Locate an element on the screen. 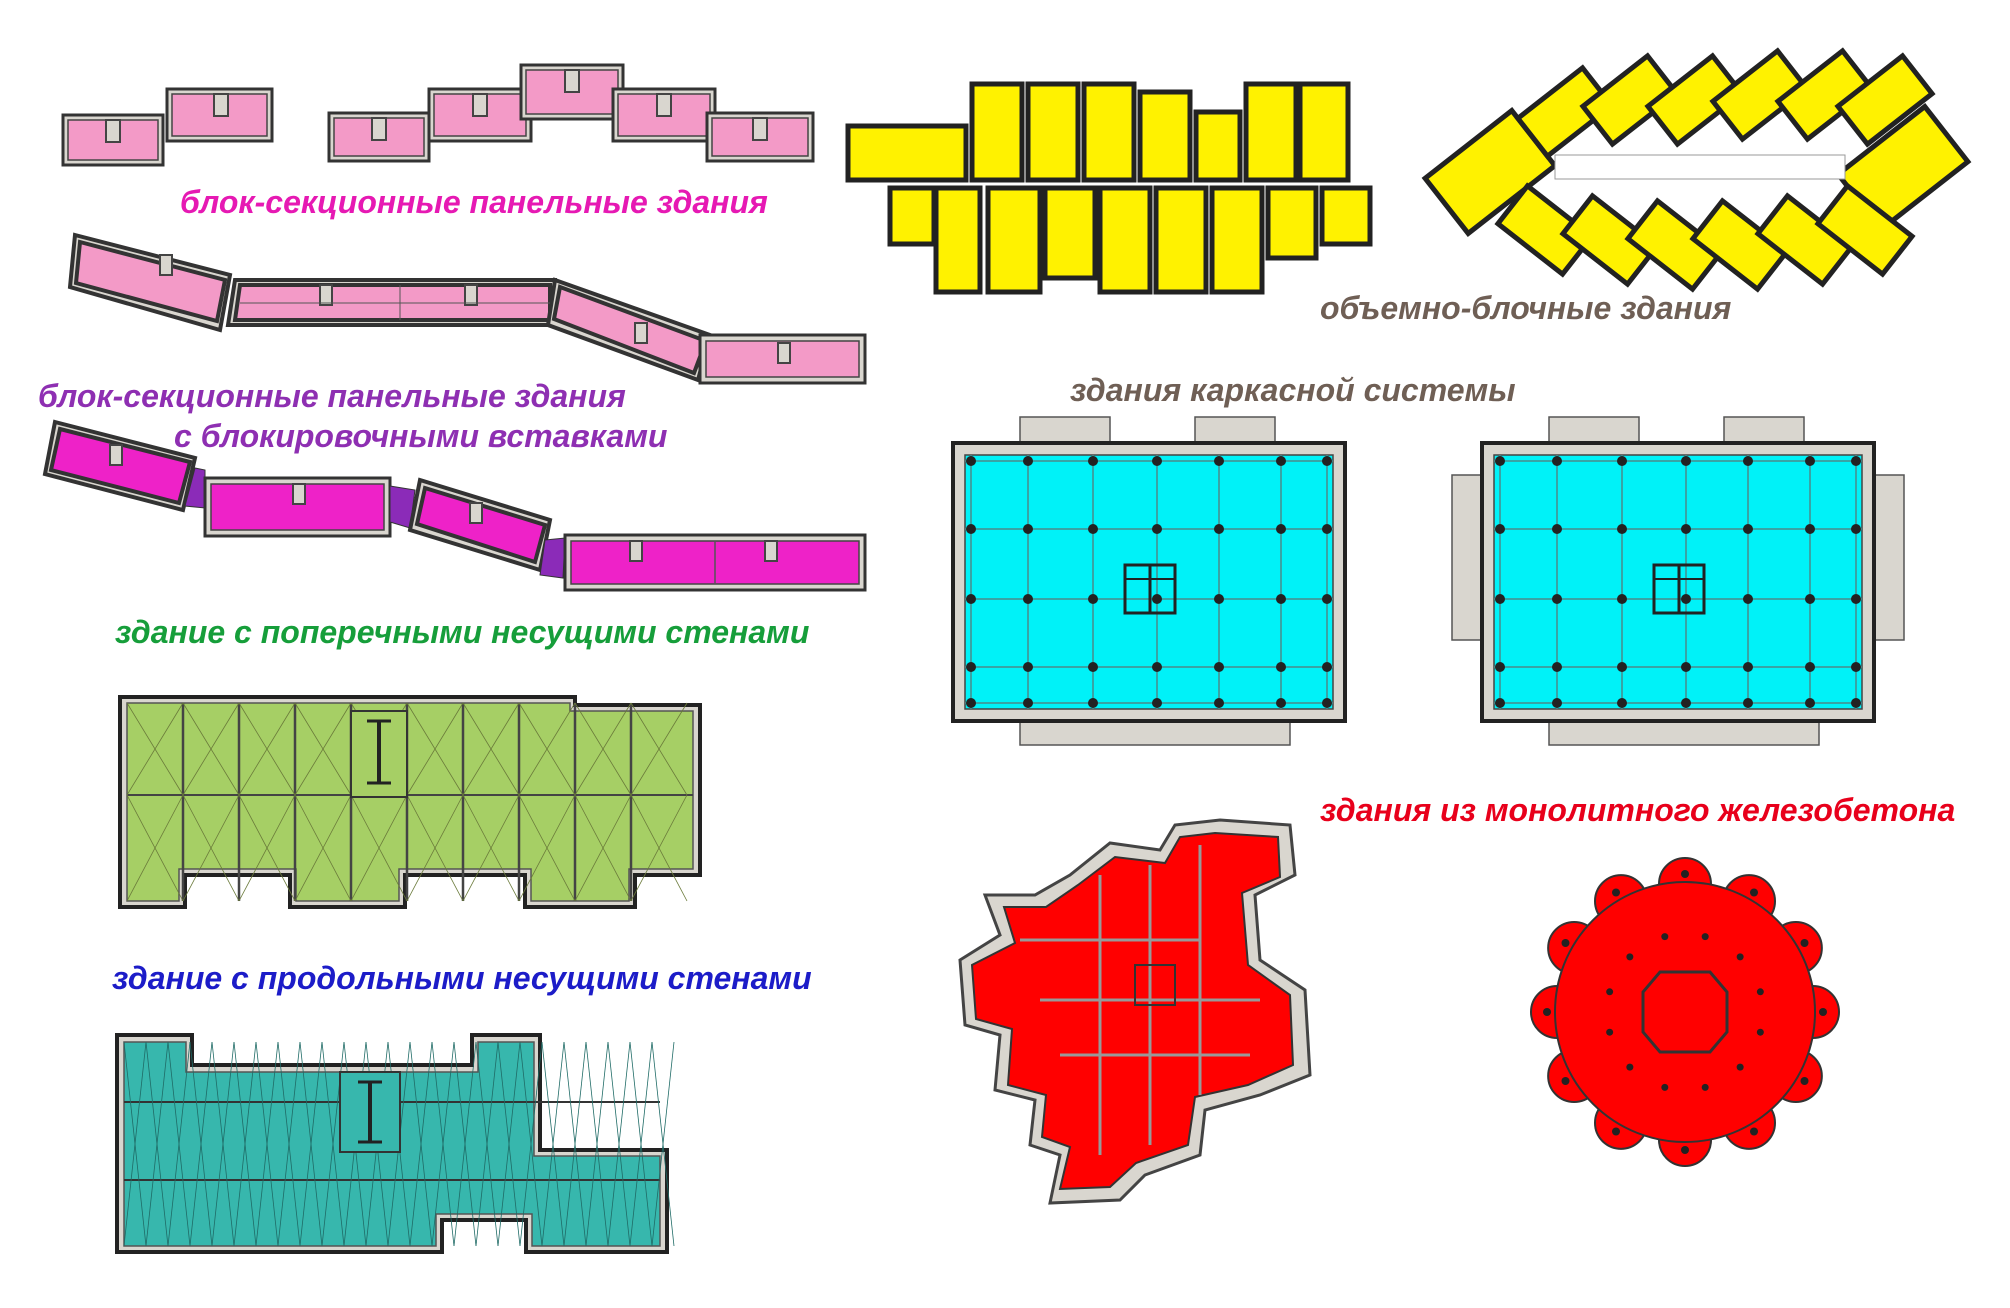 This screenshot has height=1308, width=2010. plan-volume-block-cluster is located at coordinates (1109, 188).